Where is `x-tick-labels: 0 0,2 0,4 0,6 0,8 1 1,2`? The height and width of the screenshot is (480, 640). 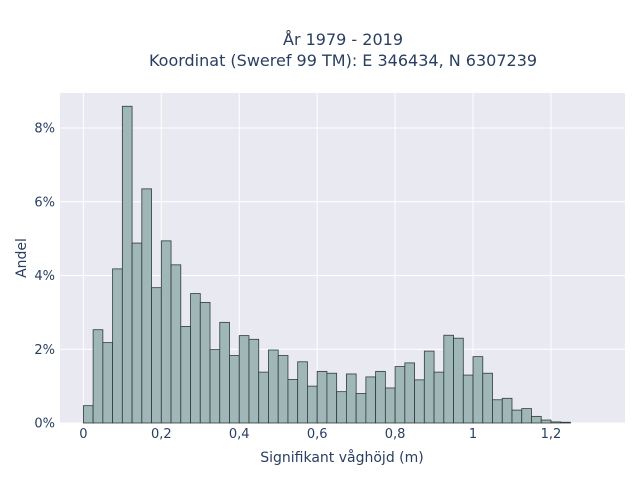 x-tick-labels: 0 0,2 0,4 0,6 0,8 1 1,2 is located at coordinates (320, 434).